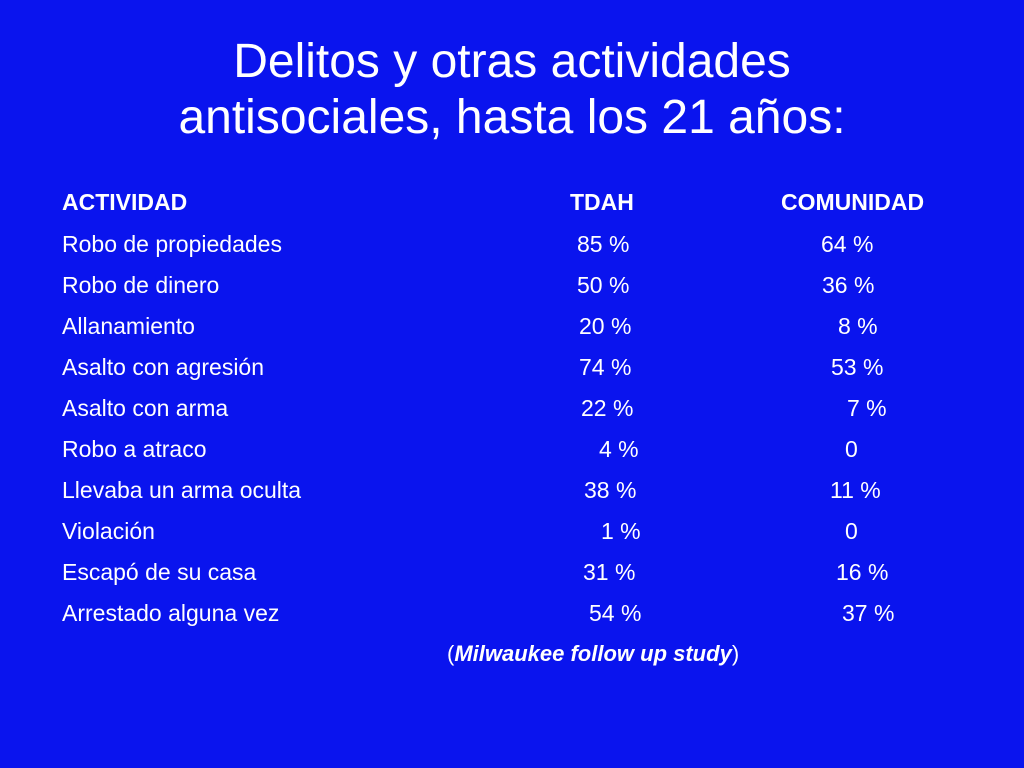 This screenshot has width=1024, height=768. I want to click on source-study-name: Milwaukee follow up study, so click(593, 653).